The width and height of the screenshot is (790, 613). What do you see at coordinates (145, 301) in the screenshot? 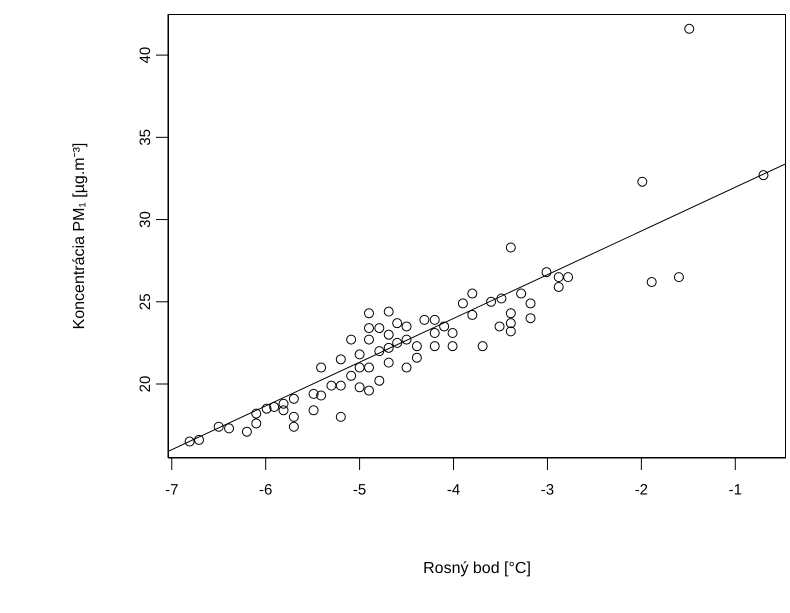
I see `y-tick-label: 25` at bounding box center [145, 301].